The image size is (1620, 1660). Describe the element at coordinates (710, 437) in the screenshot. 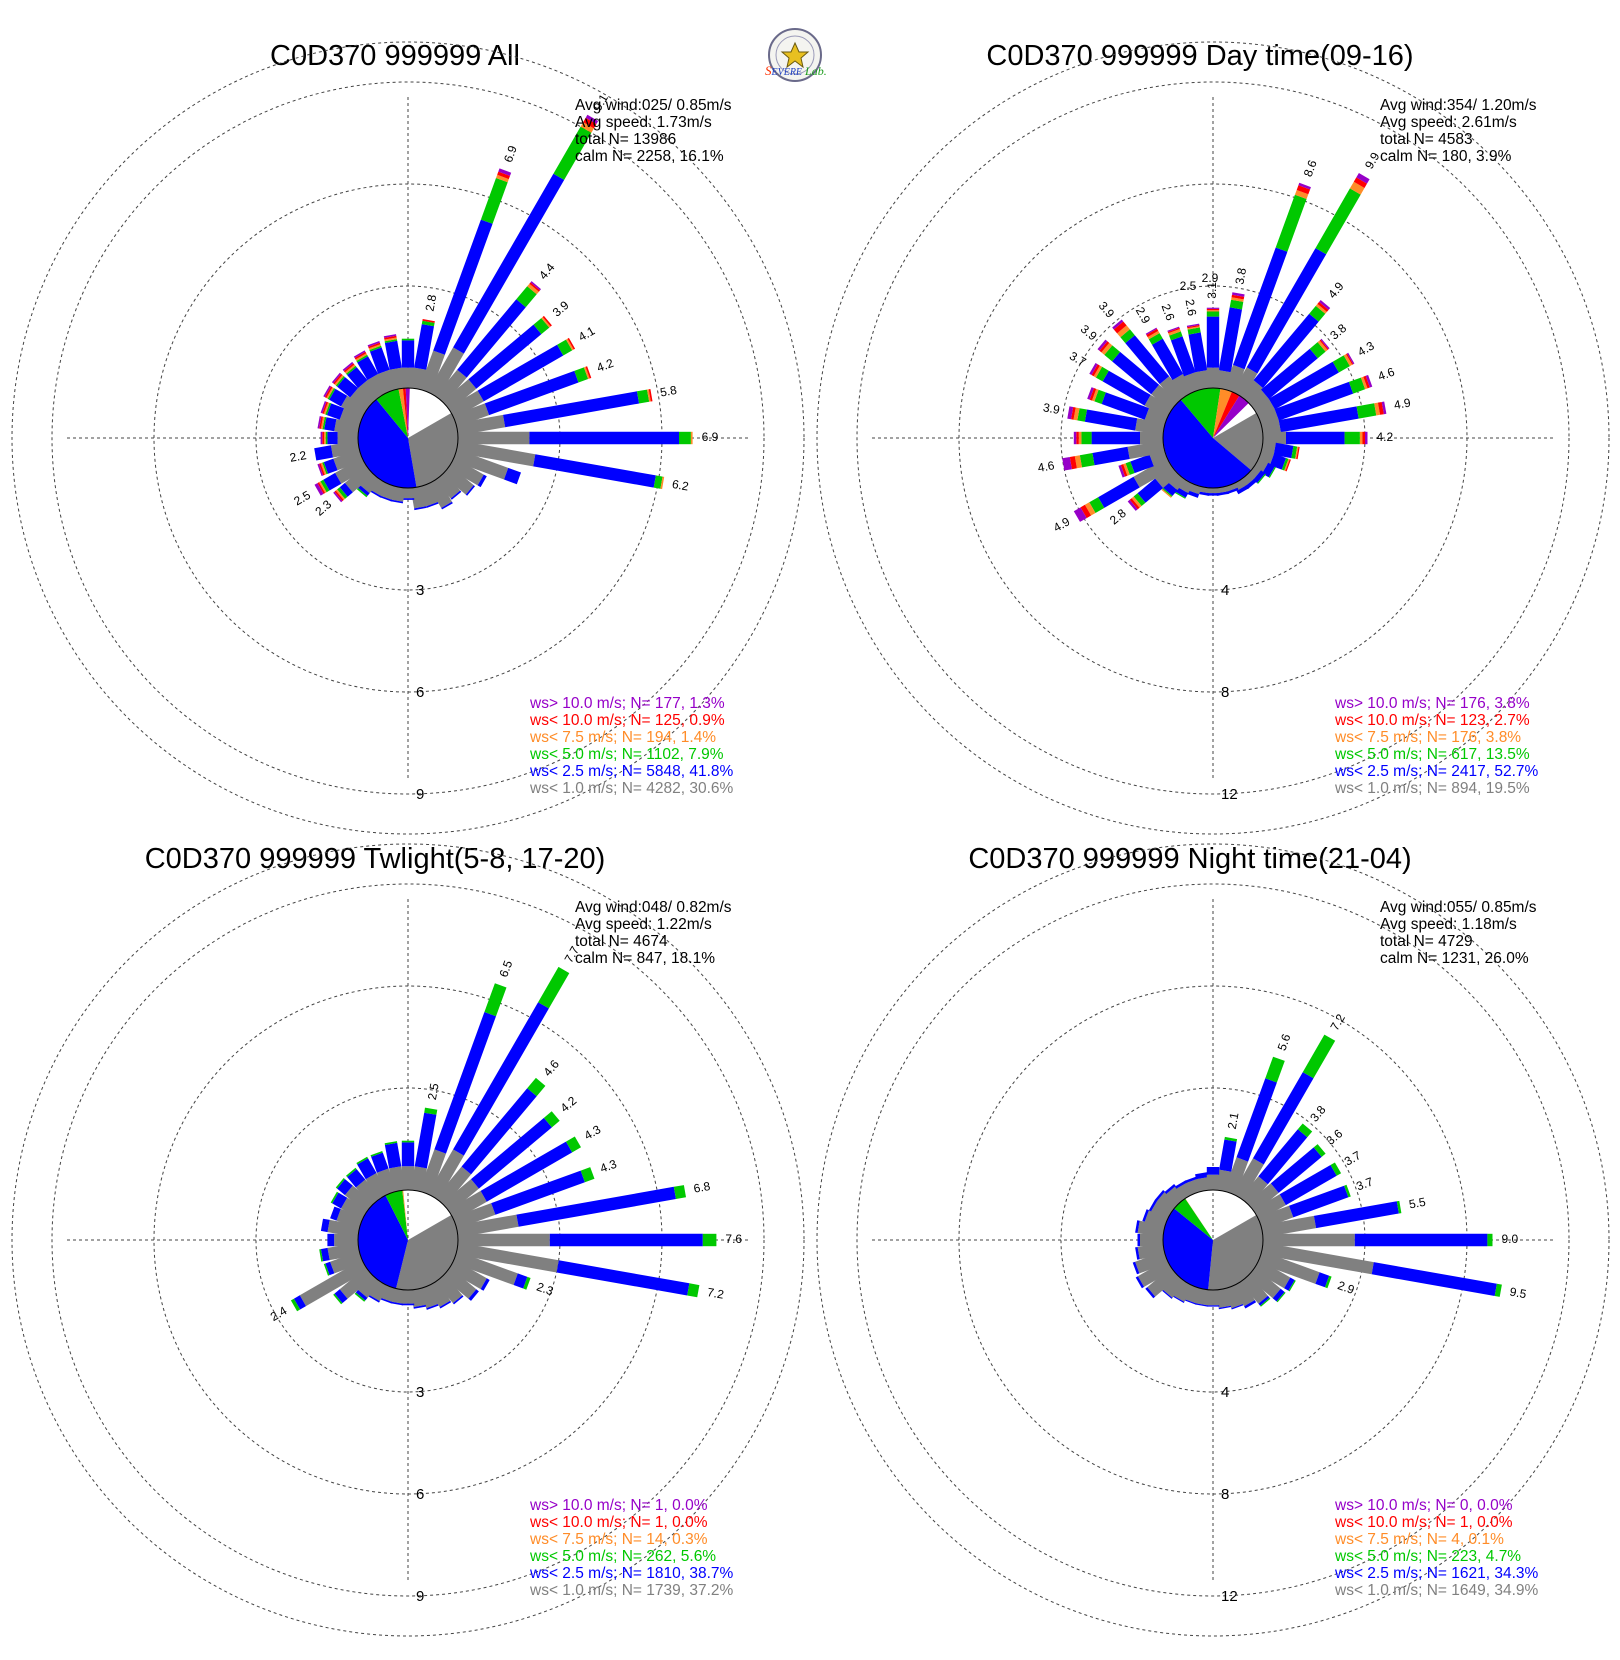

I see `bar-label: 6.9` at that location.